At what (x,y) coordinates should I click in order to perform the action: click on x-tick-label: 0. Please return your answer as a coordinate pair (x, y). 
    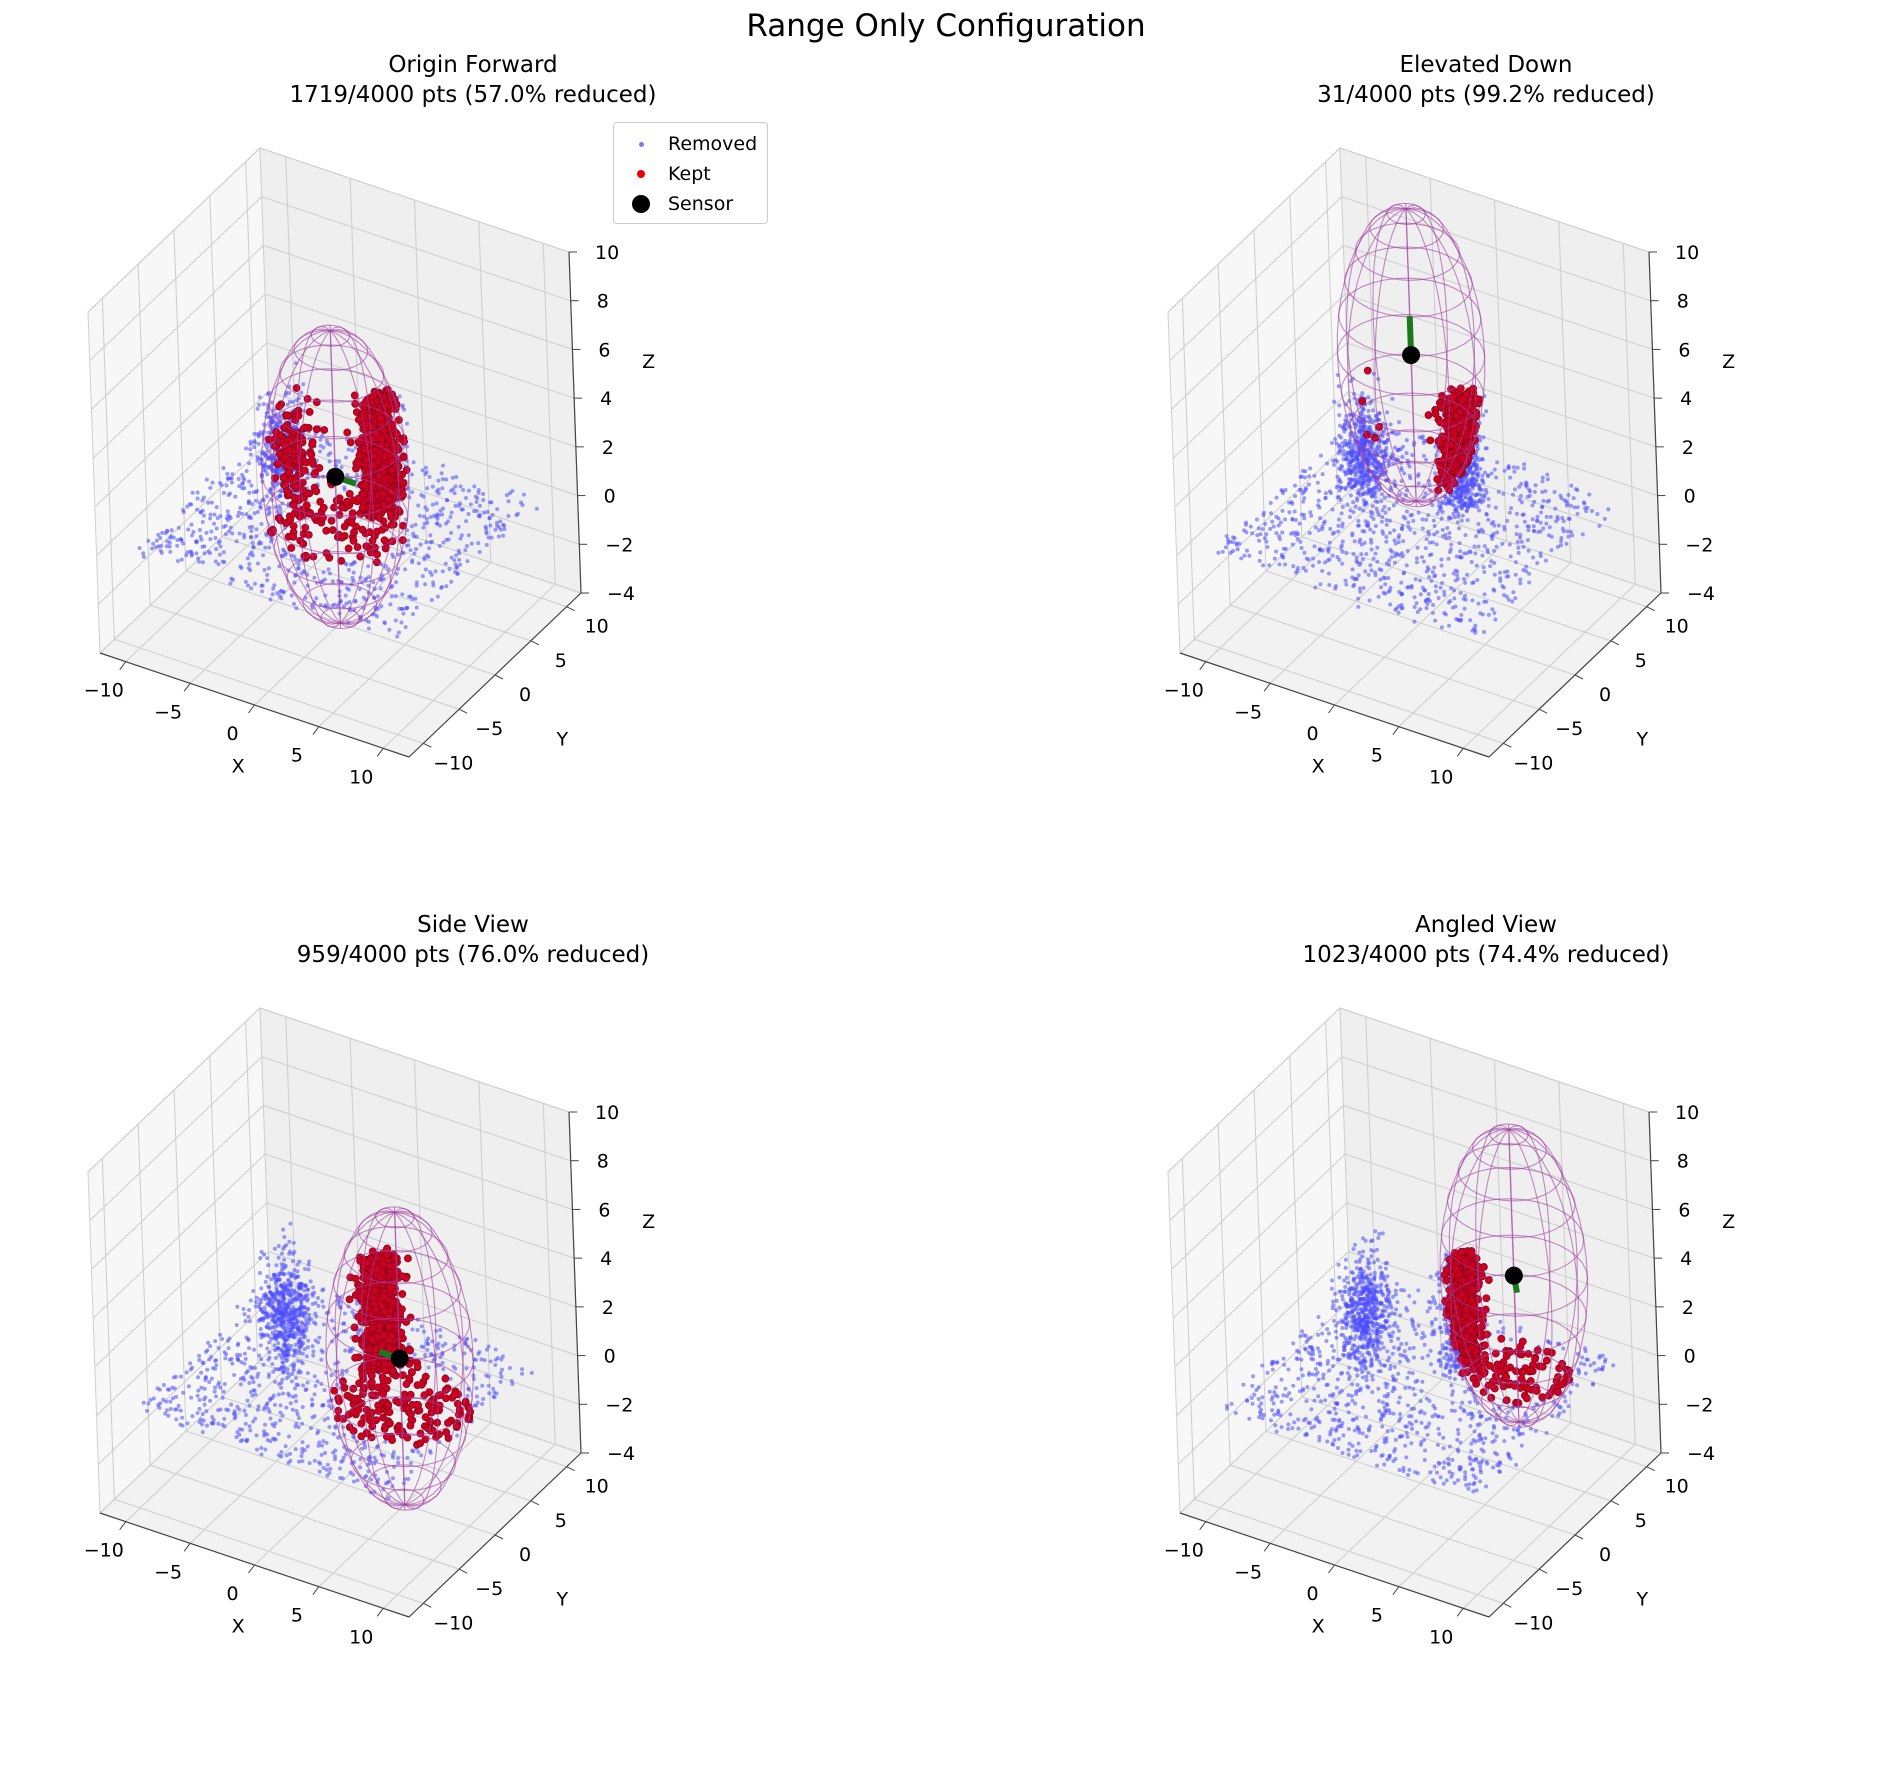
    Looking at the image, I should click on (232, 734).